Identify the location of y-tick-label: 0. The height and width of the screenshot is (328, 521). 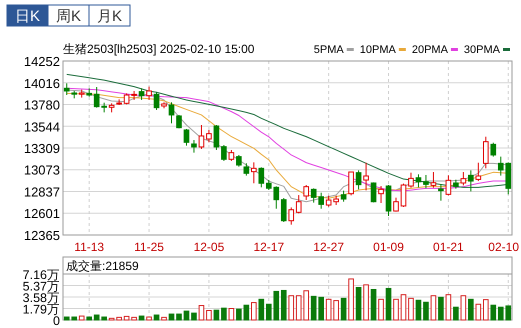
(56, 321).